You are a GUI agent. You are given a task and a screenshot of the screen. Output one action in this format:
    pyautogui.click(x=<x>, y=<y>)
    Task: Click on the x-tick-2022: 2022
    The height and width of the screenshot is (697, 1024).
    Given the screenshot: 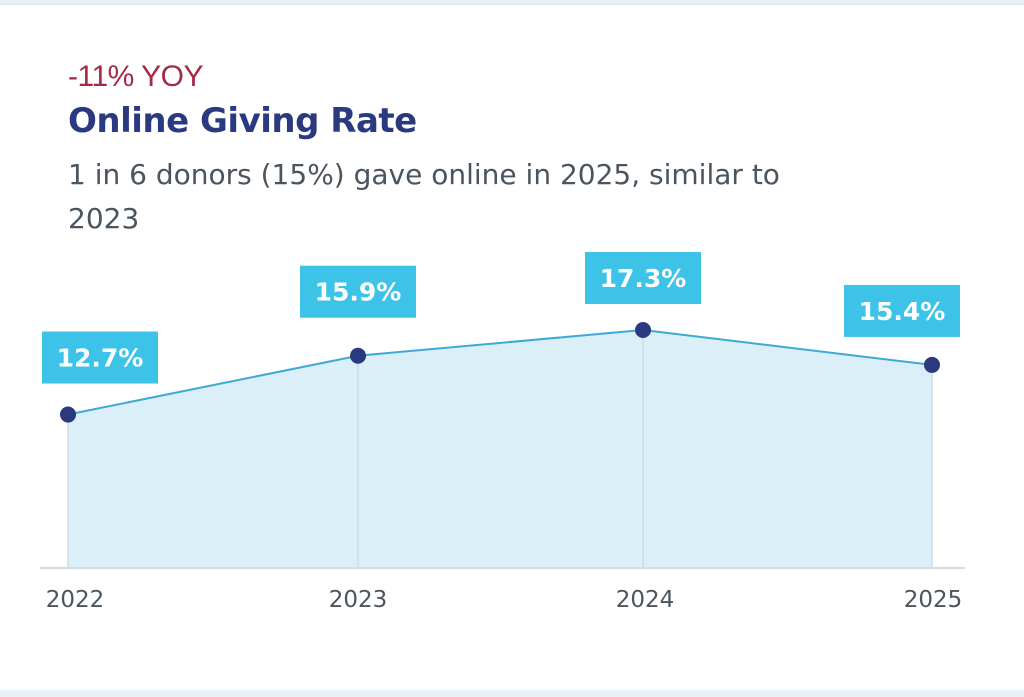 What is the action you would take?
    pyautogui.click(x=75, y=600)
    